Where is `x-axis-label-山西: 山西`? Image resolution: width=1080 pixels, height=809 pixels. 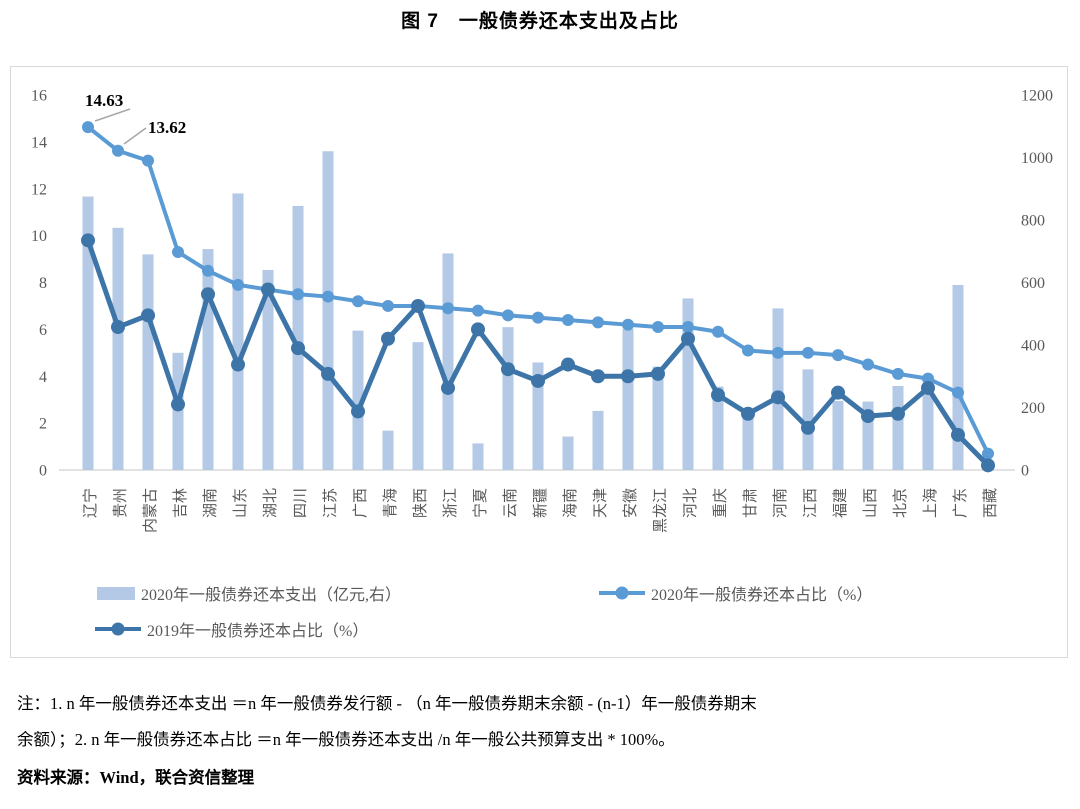 x-axis-label-山西: 山西 is located at coordinates (870, 503).